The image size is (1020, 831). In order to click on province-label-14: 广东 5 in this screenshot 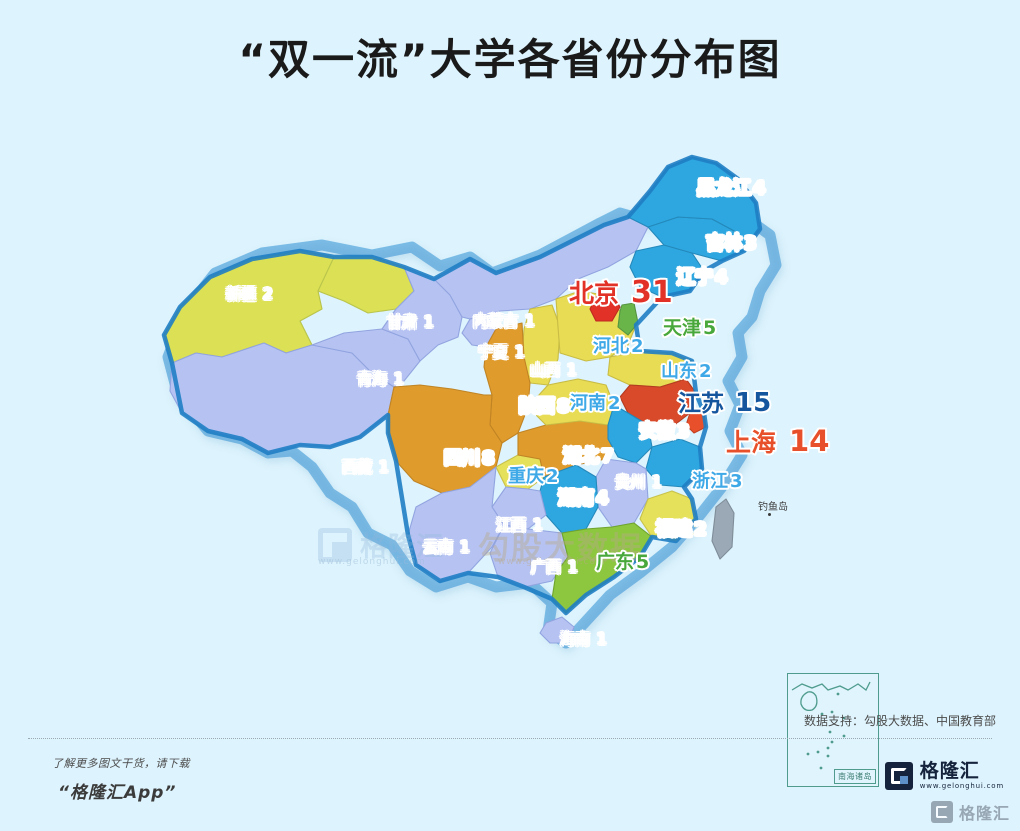, I will do `click(623, 562)`.